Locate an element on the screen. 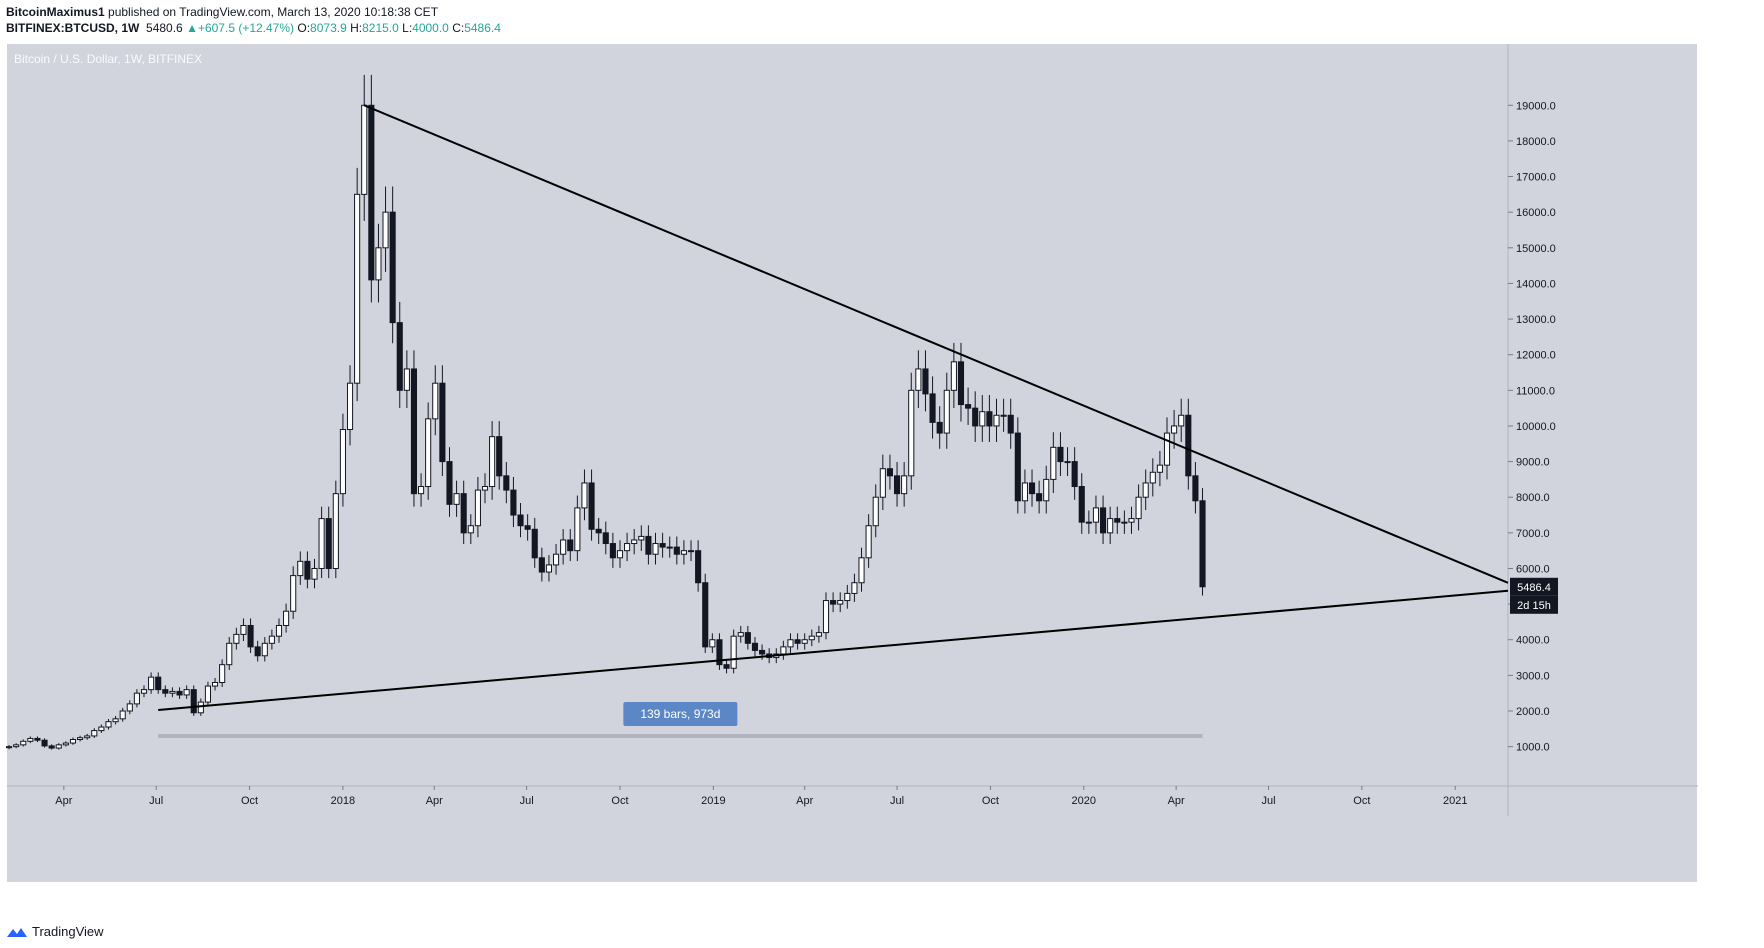  author-name: BitcoinMaximus1 is located at coordinates (55, 12).